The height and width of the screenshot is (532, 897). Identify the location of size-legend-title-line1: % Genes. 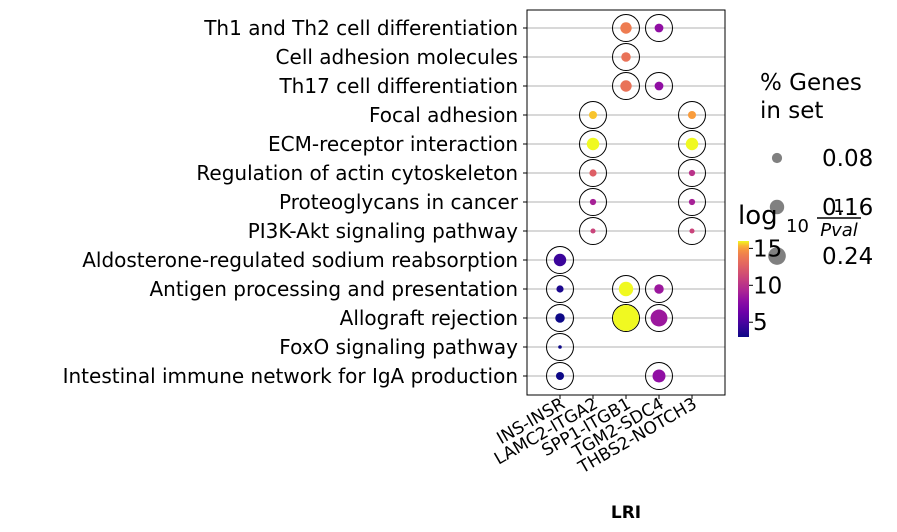
(811, 83).